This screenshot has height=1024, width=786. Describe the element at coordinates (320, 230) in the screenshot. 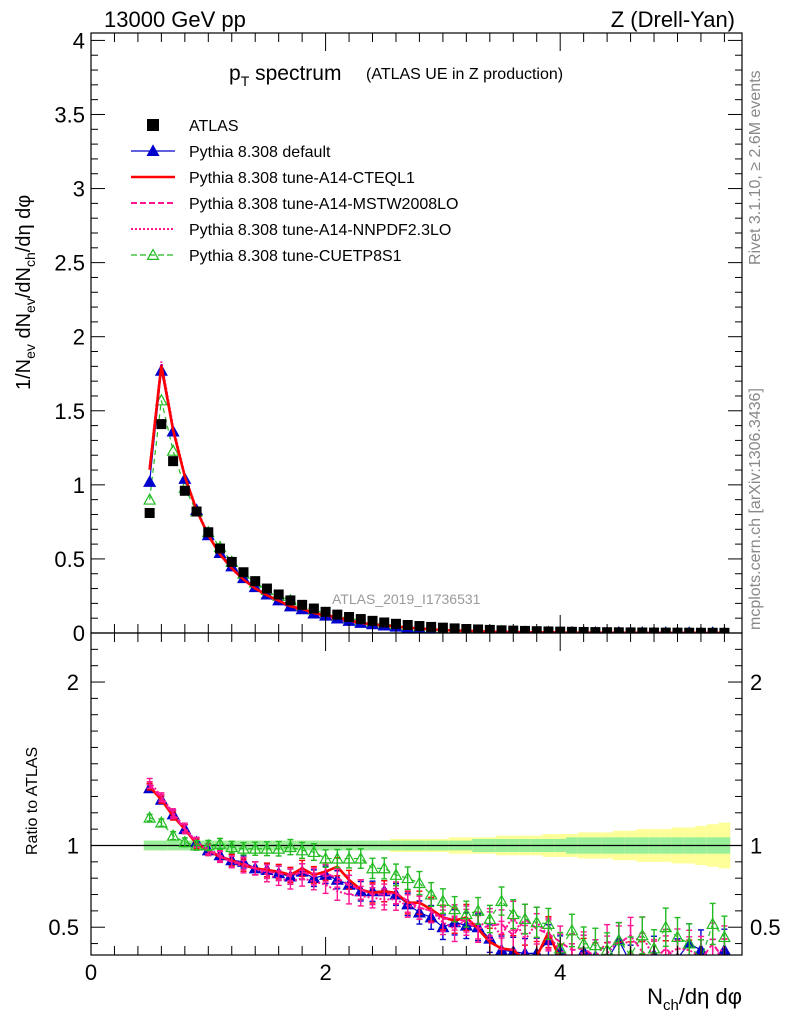

I see `legend-label: Pythia 8.308 tune-A14-NNPDF2.3LO` at that location.